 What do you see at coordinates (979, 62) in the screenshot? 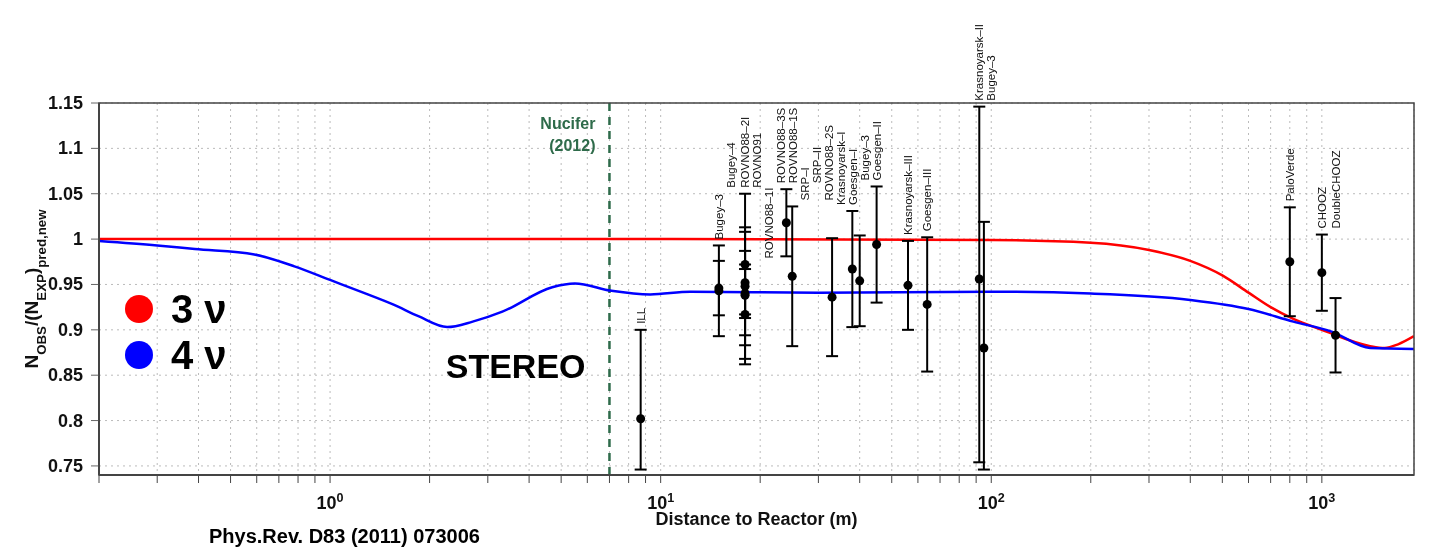
I see `text: Krasnoyarsk–II` at bounding box center [979, 62].